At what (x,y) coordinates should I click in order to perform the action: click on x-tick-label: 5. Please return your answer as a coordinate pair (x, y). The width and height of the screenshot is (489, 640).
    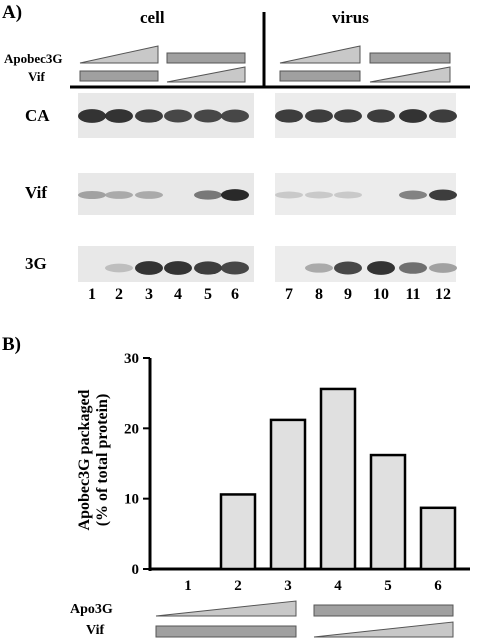
    Looking at the image, I should click on (388, 586).